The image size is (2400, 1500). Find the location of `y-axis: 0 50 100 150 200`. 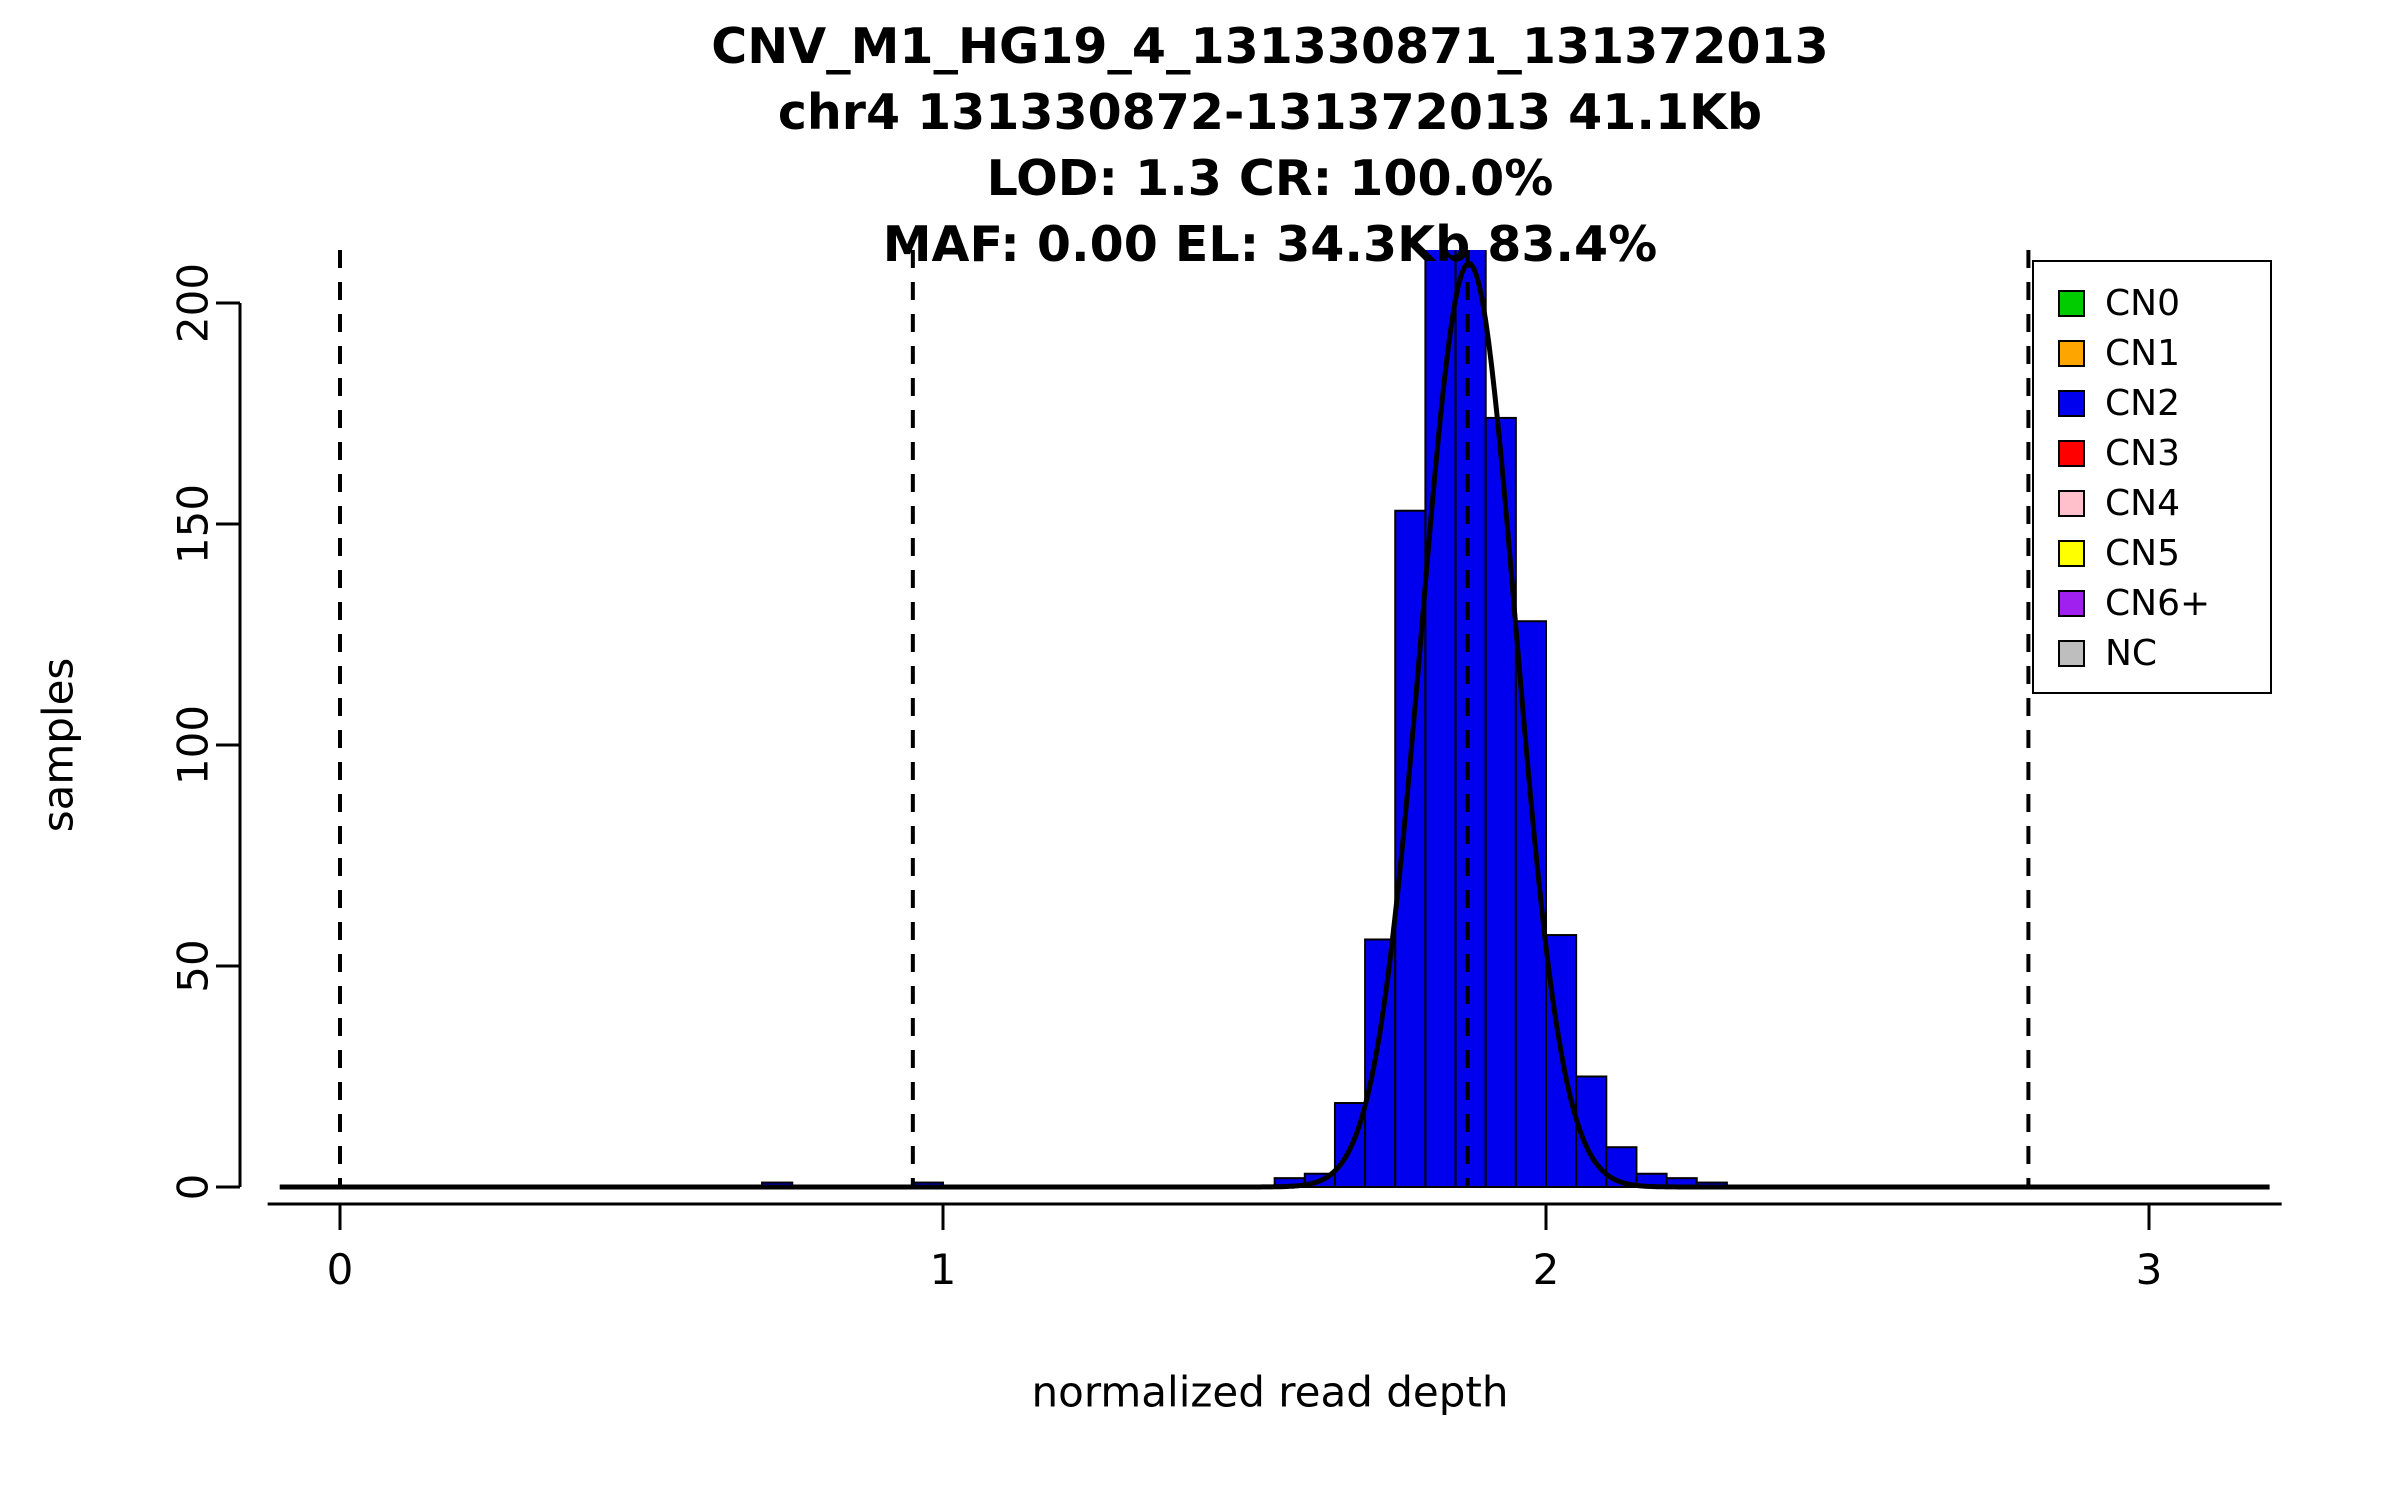

y-axis: 0 50 100 150 200 is located at coordinates (205, 732).